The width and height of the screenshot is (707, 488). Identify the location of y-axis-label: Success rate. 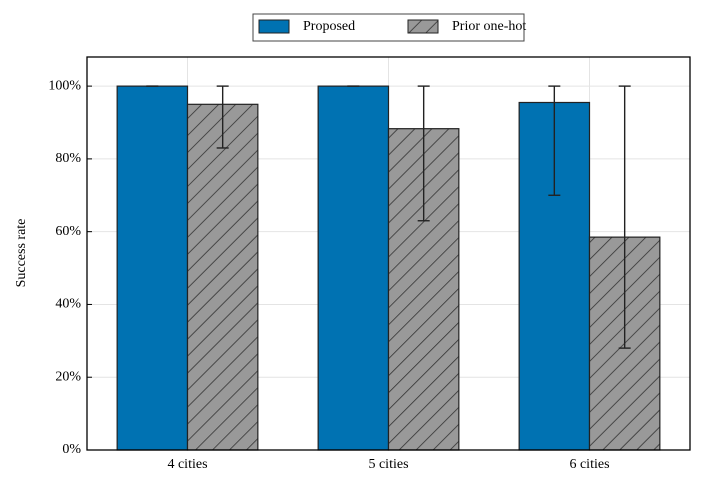
(21, 253).